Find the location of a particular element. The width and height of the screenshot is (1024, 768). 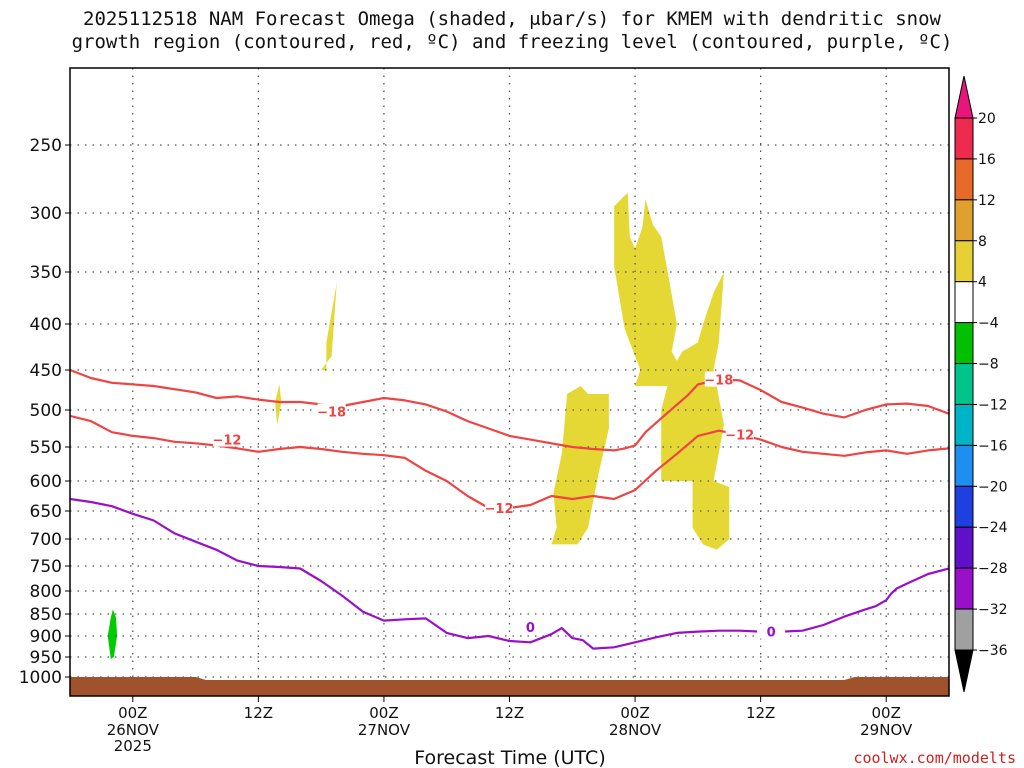

colorbar-label-6: −8 is located at coordinates (988, 365).